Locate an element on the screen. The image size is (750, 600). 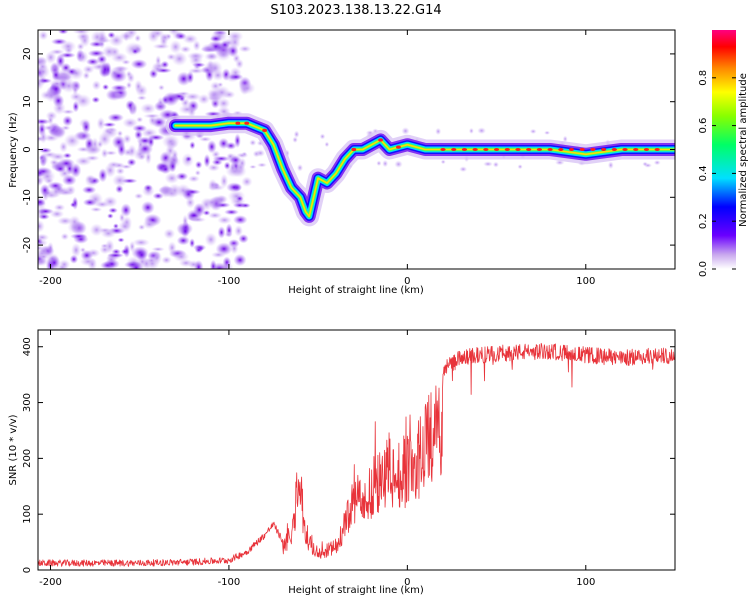
spectrogram-y-tick-label: 20 is located at coordinates (27, 54).